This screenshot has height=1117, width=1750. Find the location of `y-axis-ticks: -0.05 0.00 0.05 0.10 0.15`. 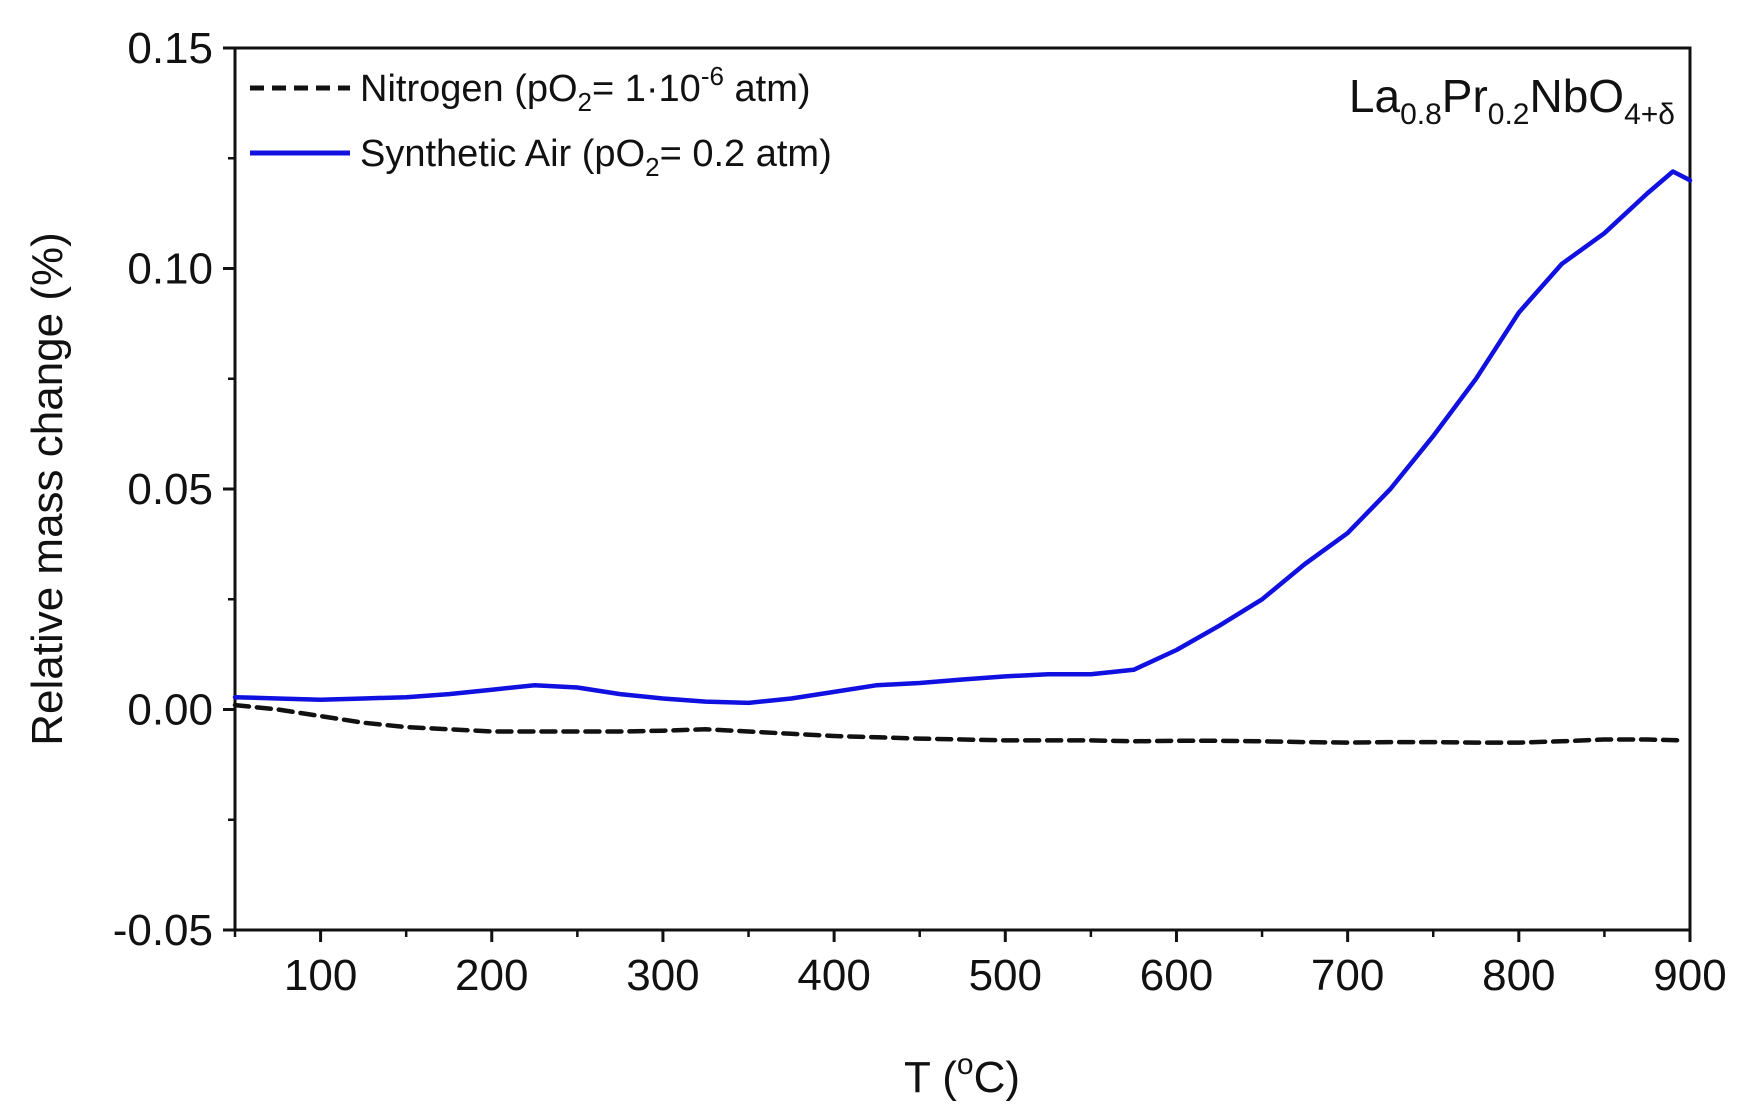

y-axis-ticks: -0.05 0.00 0.05 0.10 0.15 is located at coordinates (174, 489).